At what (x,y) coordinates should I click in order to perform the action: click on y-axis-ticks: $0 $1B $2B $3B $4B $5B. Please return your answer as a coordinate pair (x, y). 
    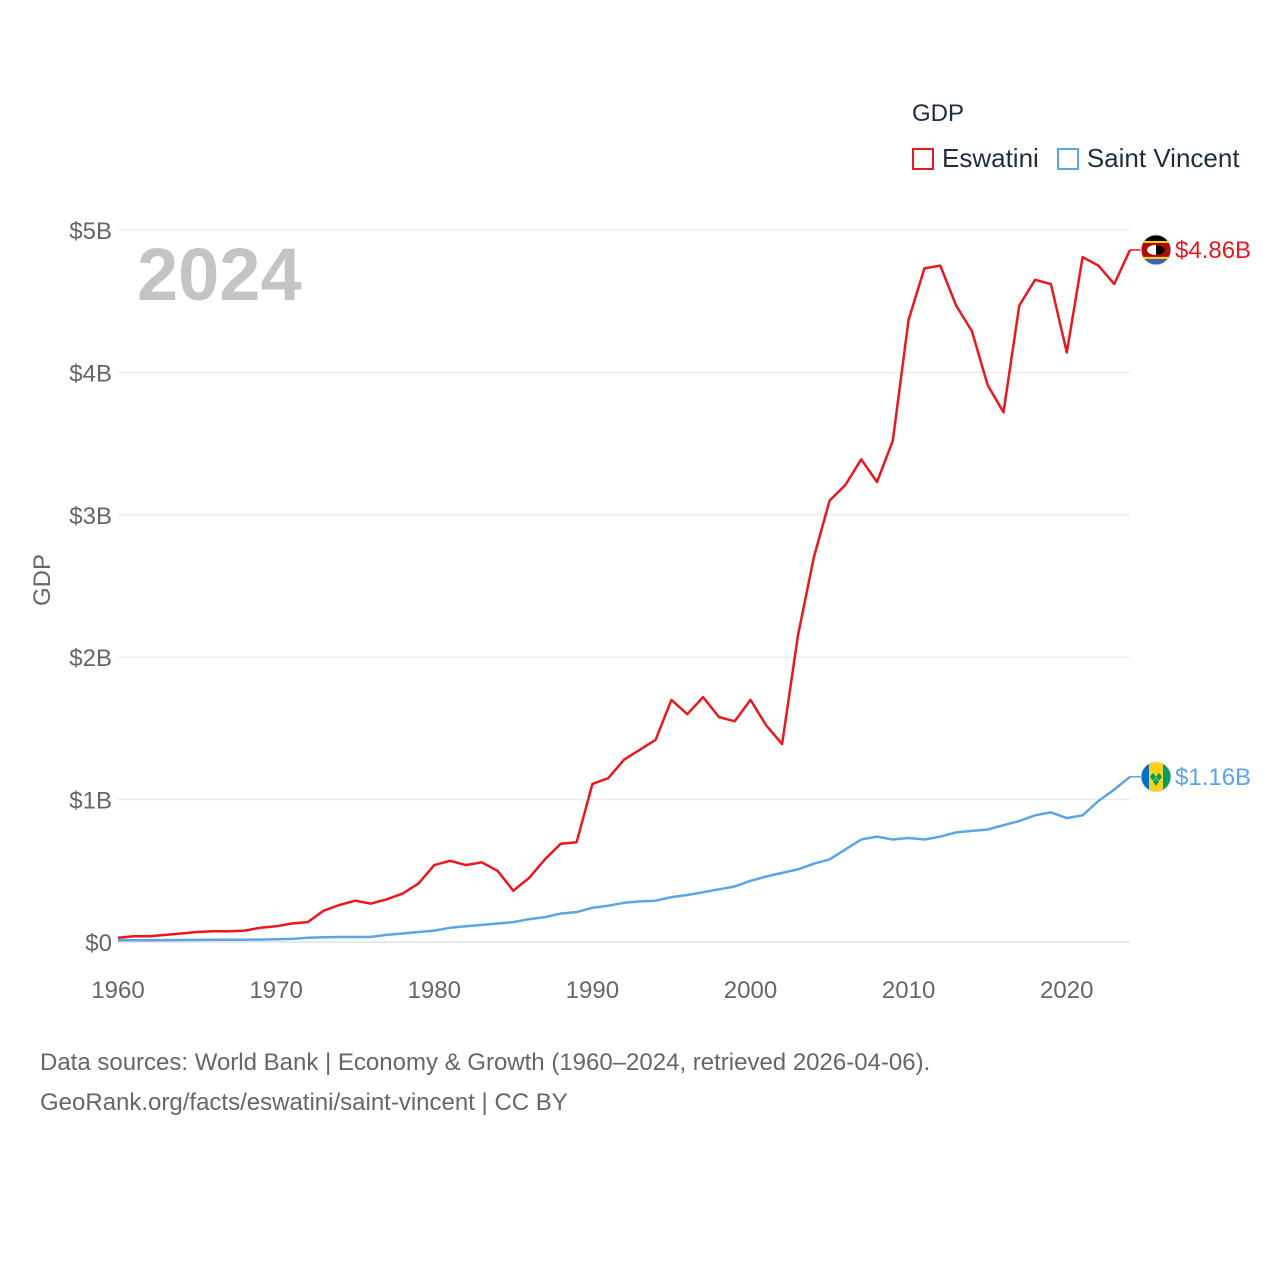
    Looking at the image, I should click on (90, 587).